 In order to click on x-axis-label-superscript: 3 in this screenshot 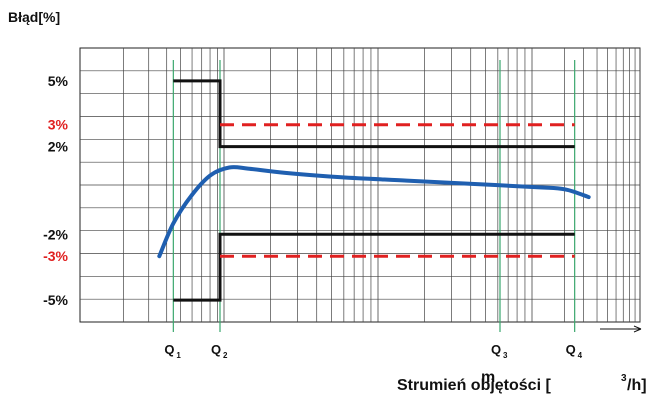, I will do `click(624, 378)`.